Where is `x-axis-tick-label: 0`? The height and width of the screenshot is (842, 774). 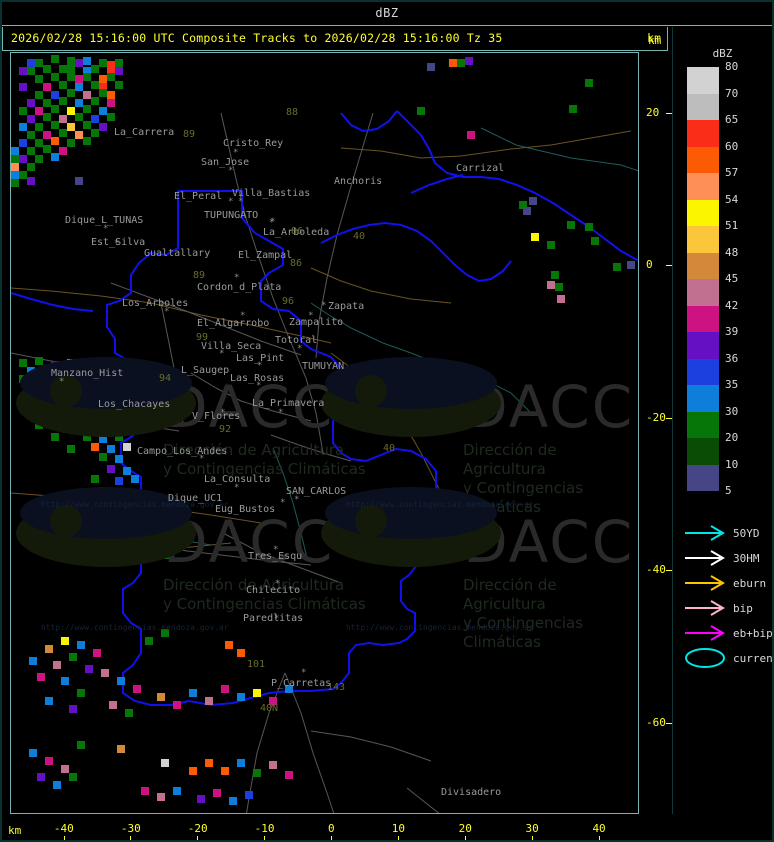 x-axis-tick-label: 0 is located at coordinates (331, 828).